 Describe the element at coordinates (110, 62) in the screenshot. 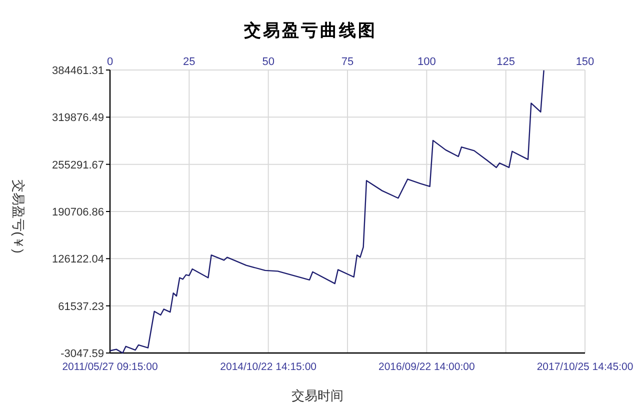

I see `x-tick-label: 0` at that location.